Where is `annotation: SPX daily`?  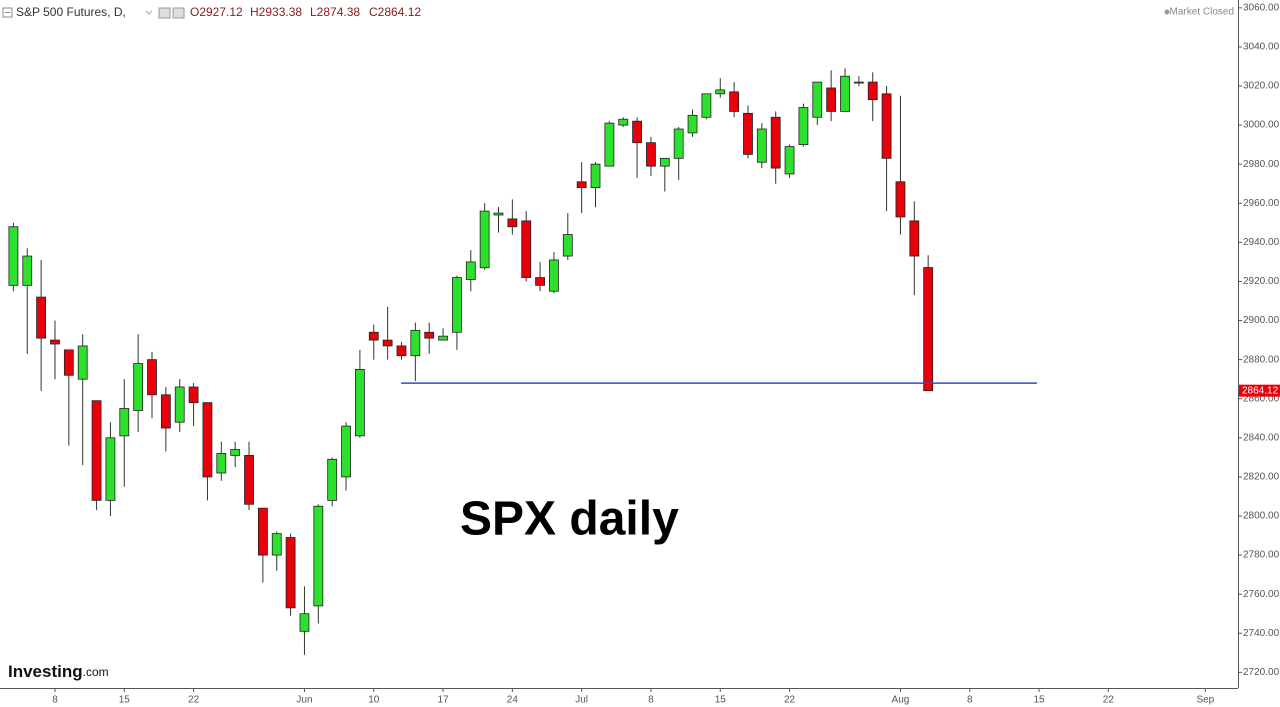 annotation: SPX daily is located at coordinates (569, 519).